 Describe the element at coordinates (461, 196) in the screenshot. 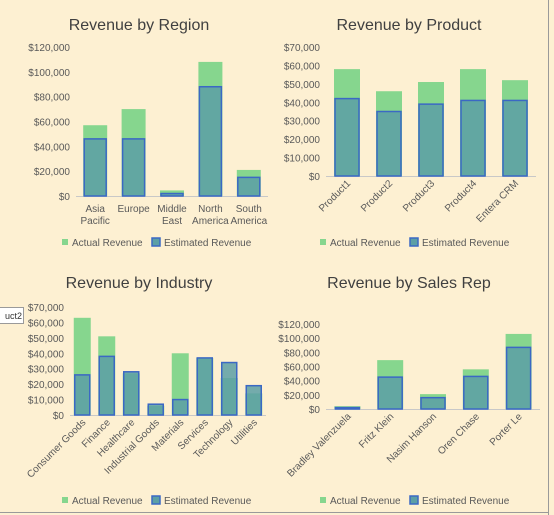

I see `x-category-label: Product4` at that location.